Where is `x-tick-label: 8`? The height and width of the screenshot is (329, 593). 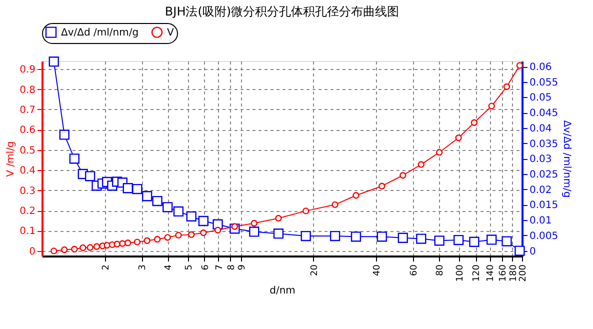
x-tick-label: 8 is located at coordinates (231, 267).